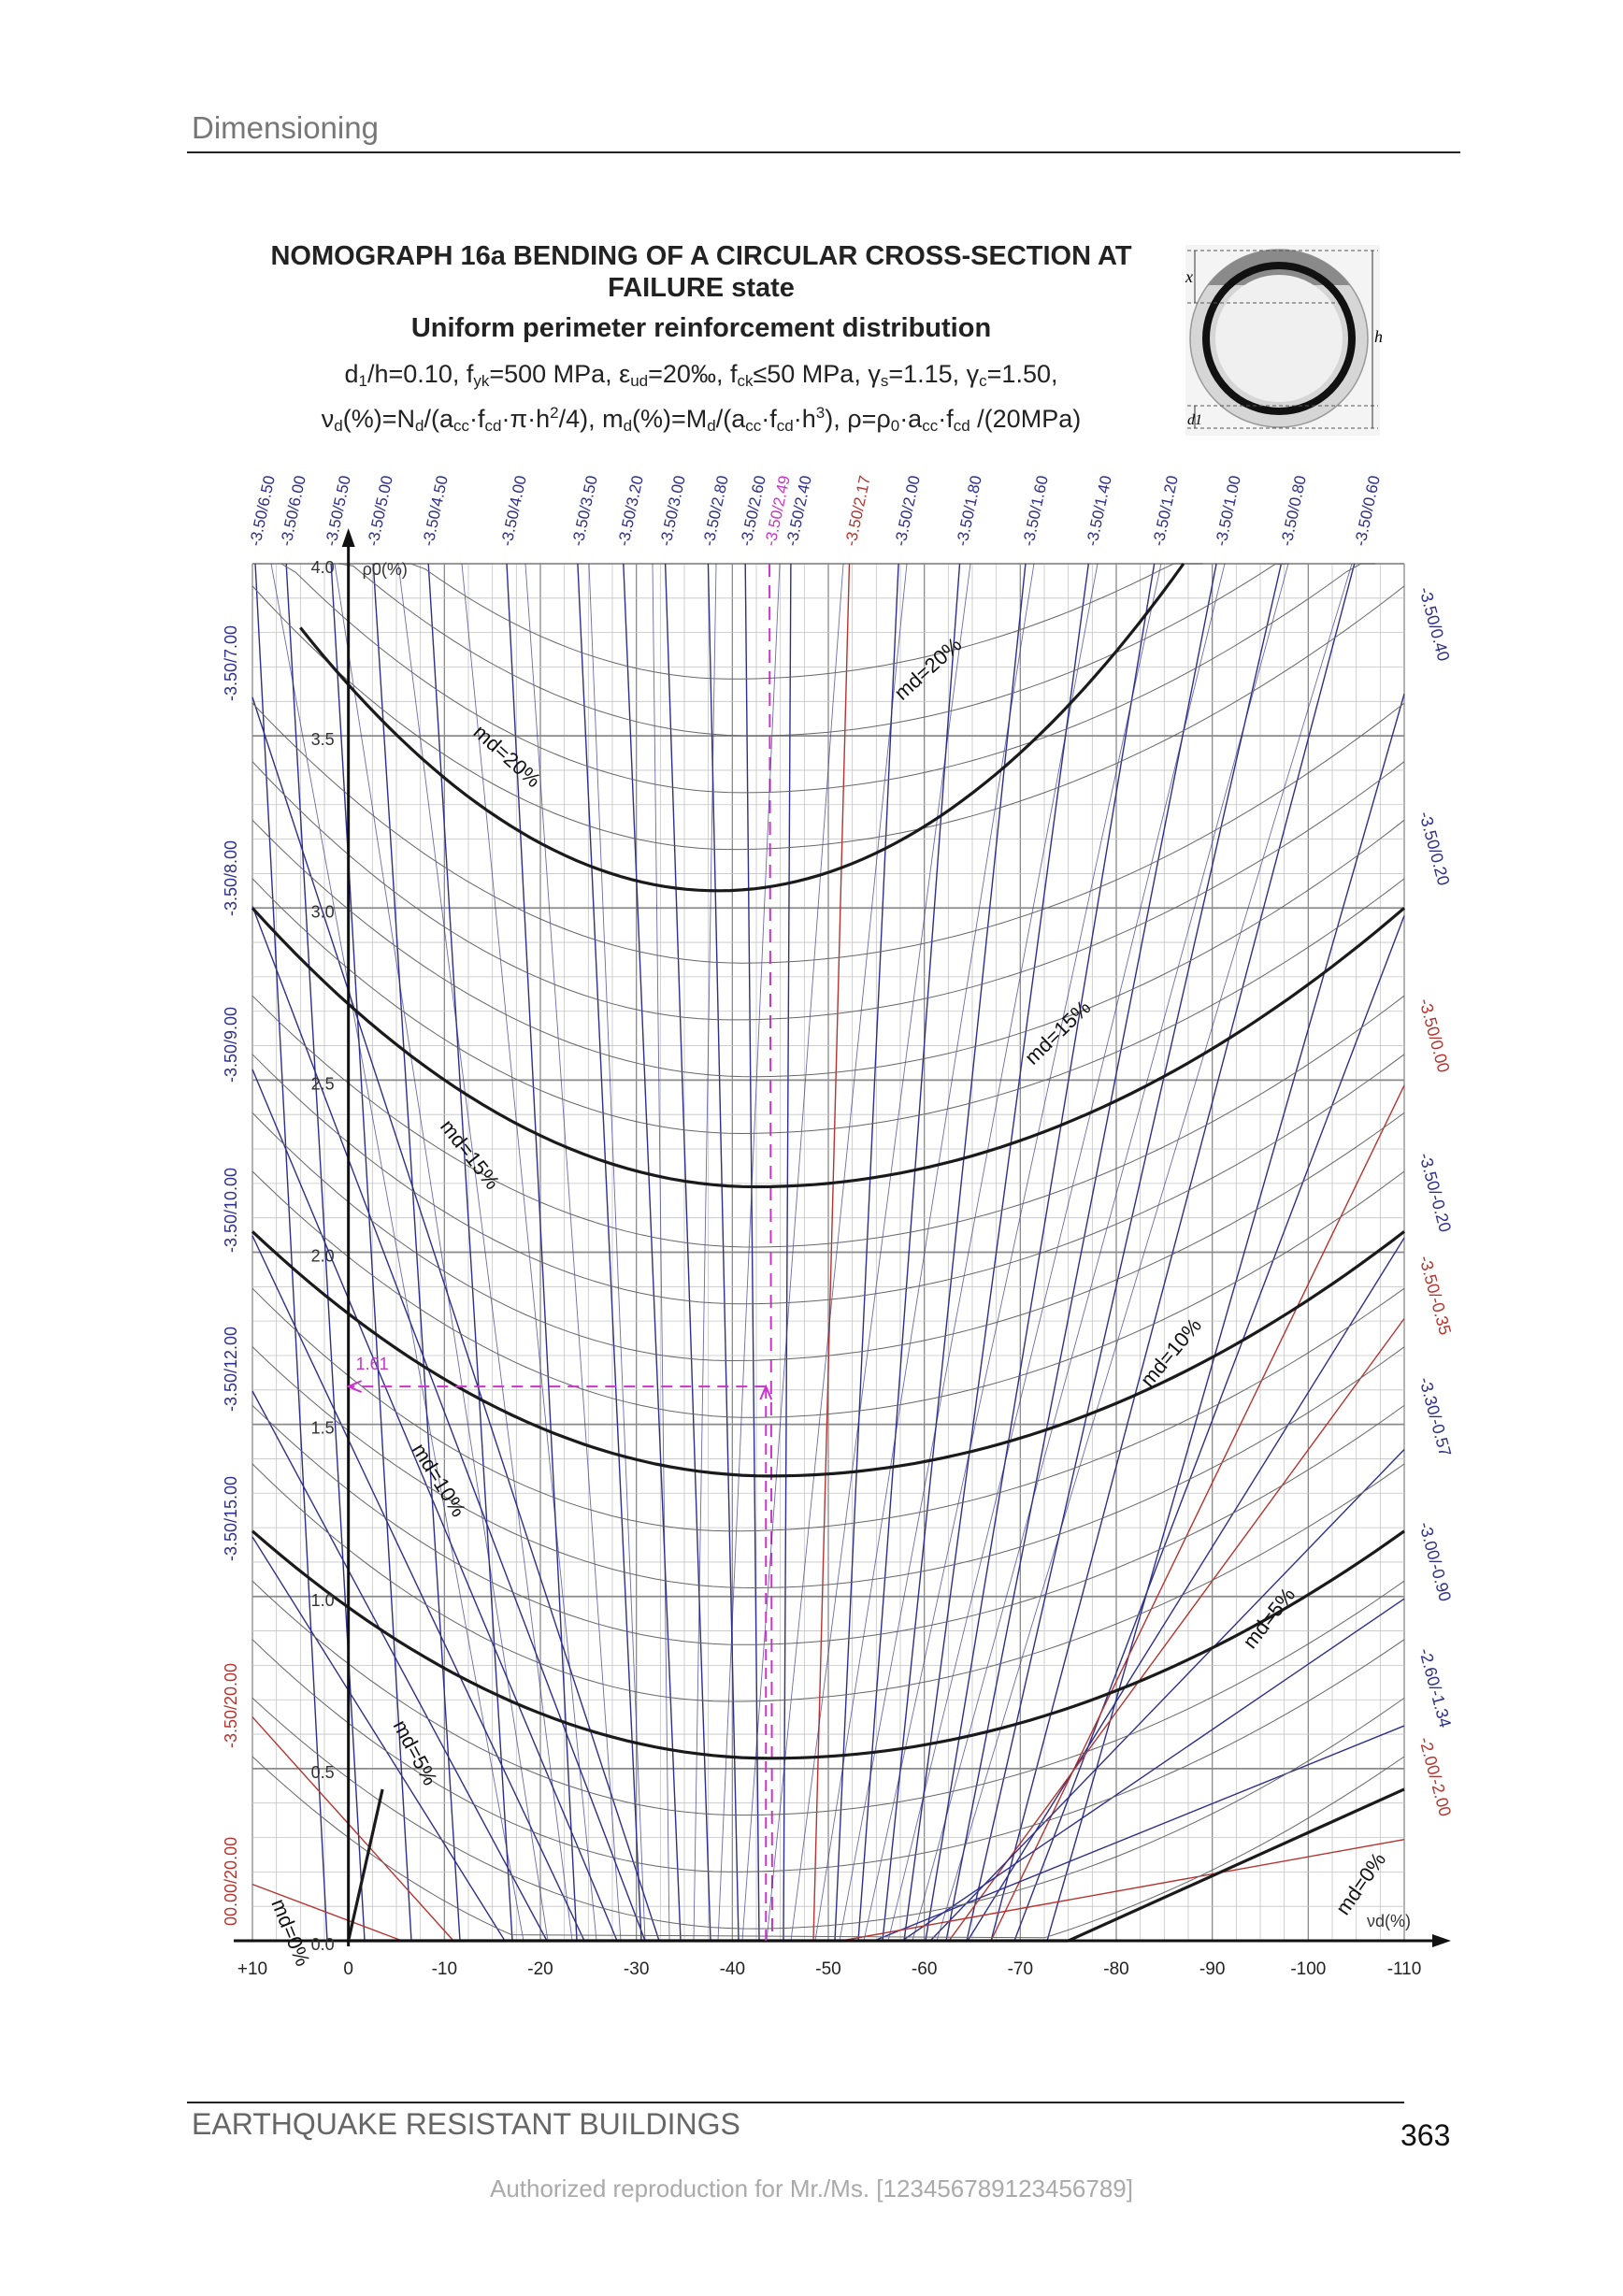 This screenshot has height=2296, width=1623. Describe the element at coordinates (1435, 1416) in the screenshot. I see `strain-label-right: -3.30/-0.57` at that location.